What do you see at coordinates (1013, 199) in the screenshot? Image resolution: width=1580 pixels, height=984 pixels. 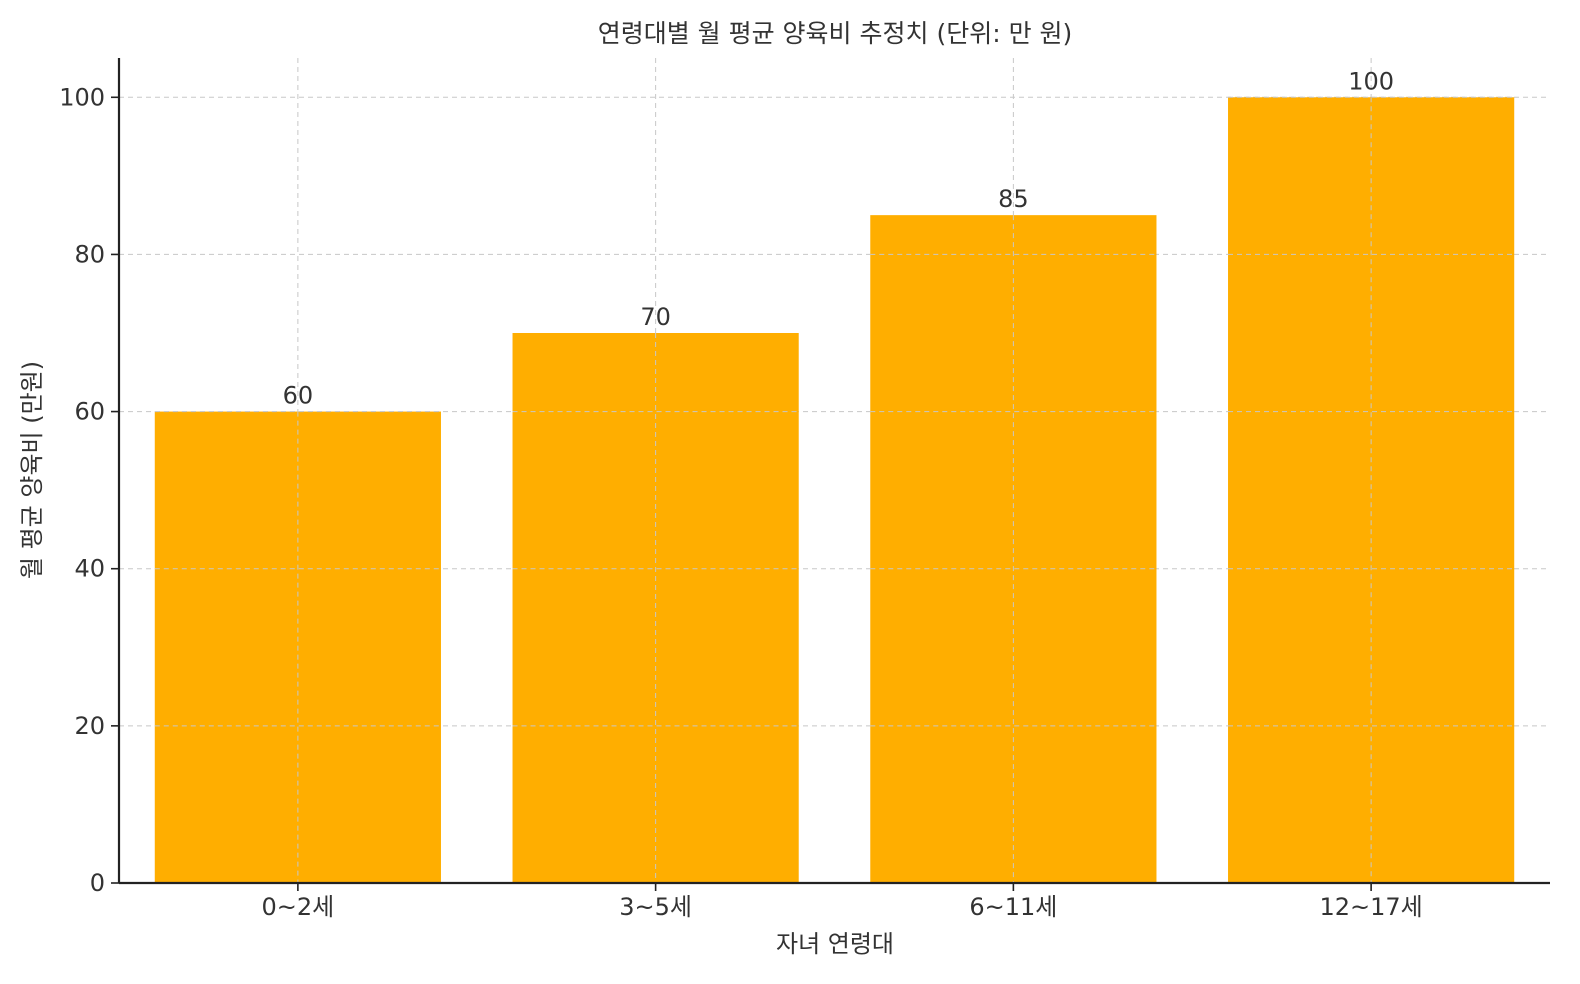 I see `bar-value-label: 85` at bounding box center [1013, 199].